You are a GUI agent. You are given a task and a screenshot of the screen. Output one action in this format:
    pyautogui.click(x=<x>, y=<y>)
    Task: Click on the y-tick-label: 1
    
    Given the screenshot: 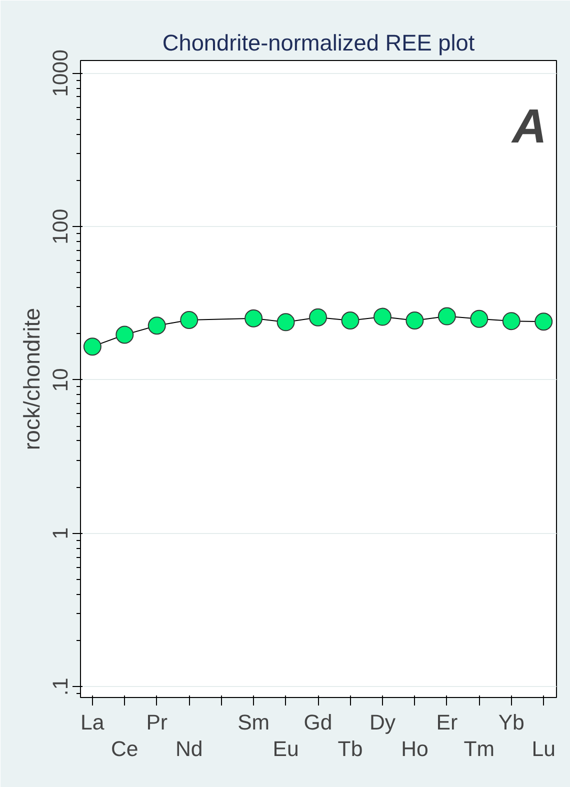 What is the action you would take?
    pyautogui.click(x=60, y=533)
    